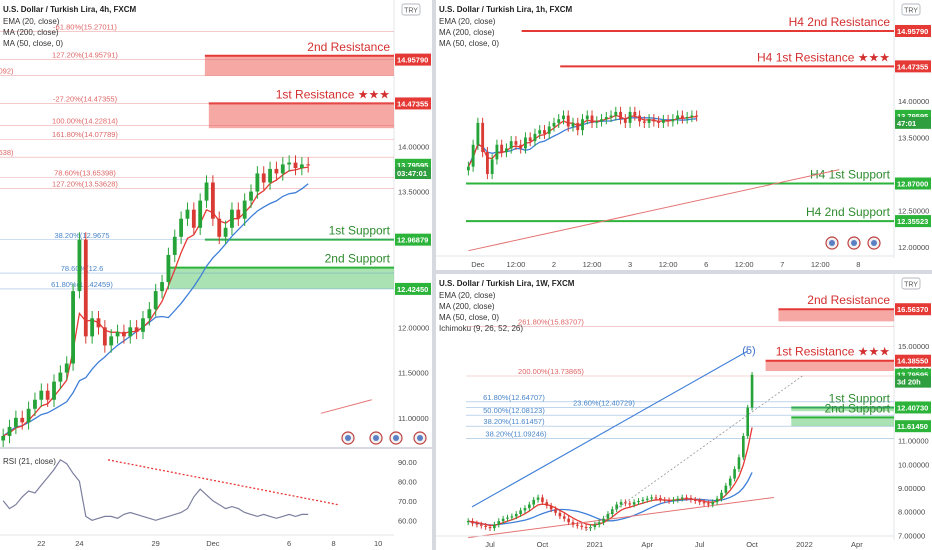  I want to click on economic-event-flag-inner, so click(396, 438).